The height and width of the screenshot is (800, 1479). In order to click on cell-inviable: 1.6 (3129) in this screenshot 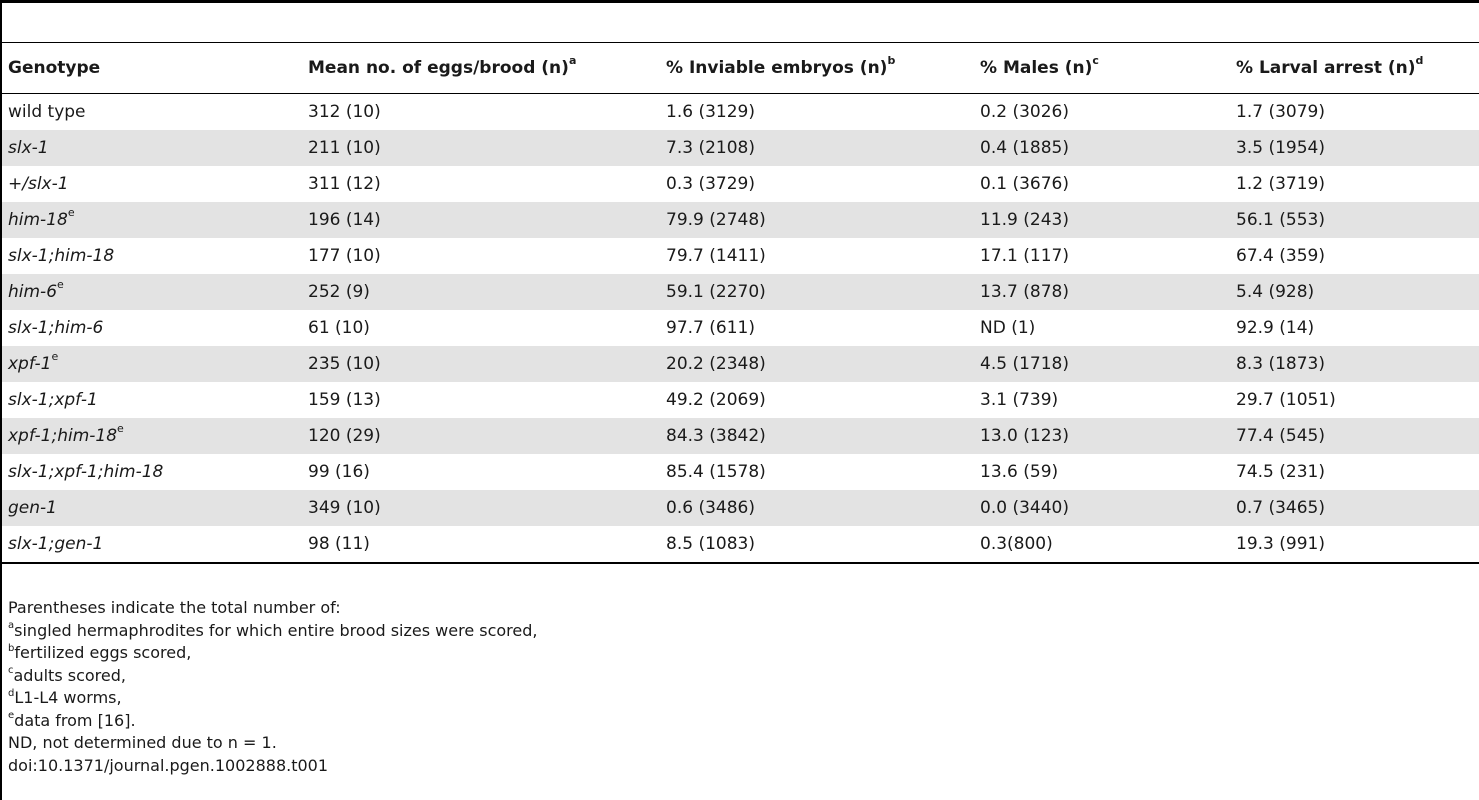, I will do `click(710, 112)`.